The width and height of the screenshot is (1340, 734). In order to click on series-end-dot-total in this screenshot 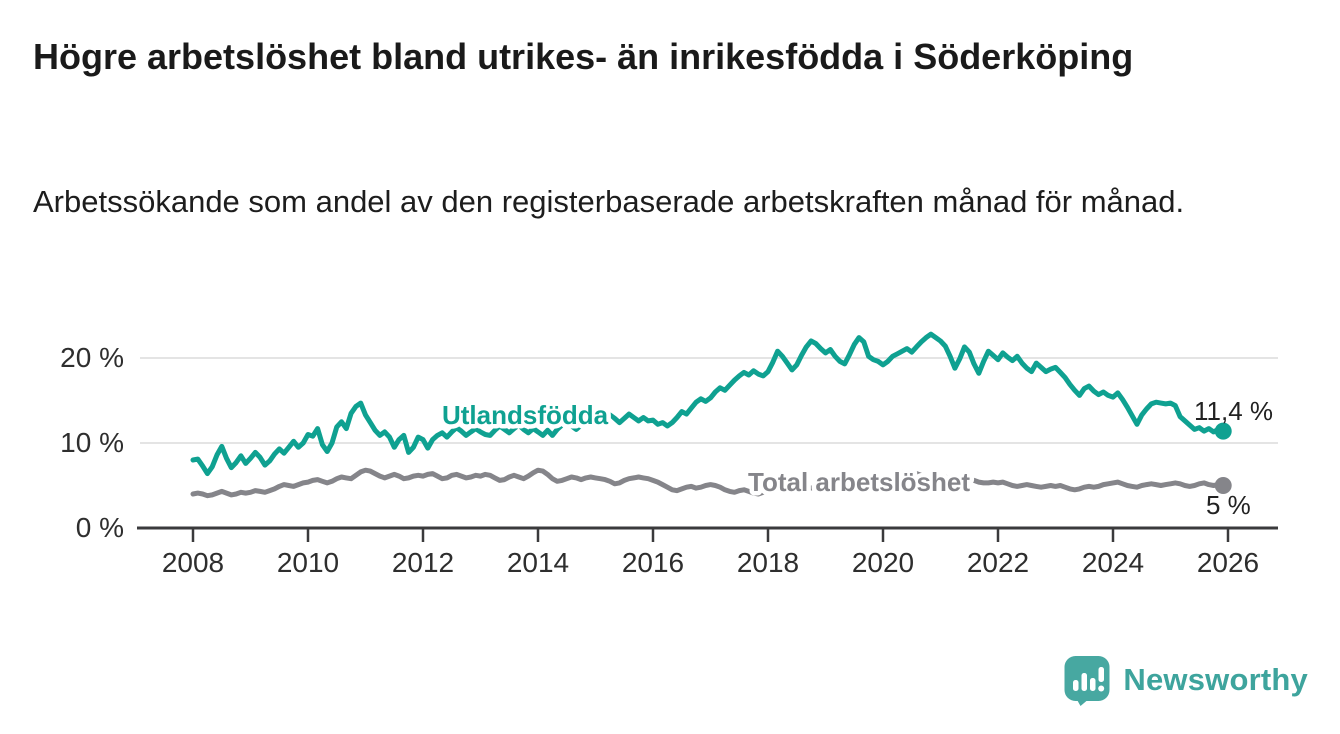, I will do `click(1223, 485)`.